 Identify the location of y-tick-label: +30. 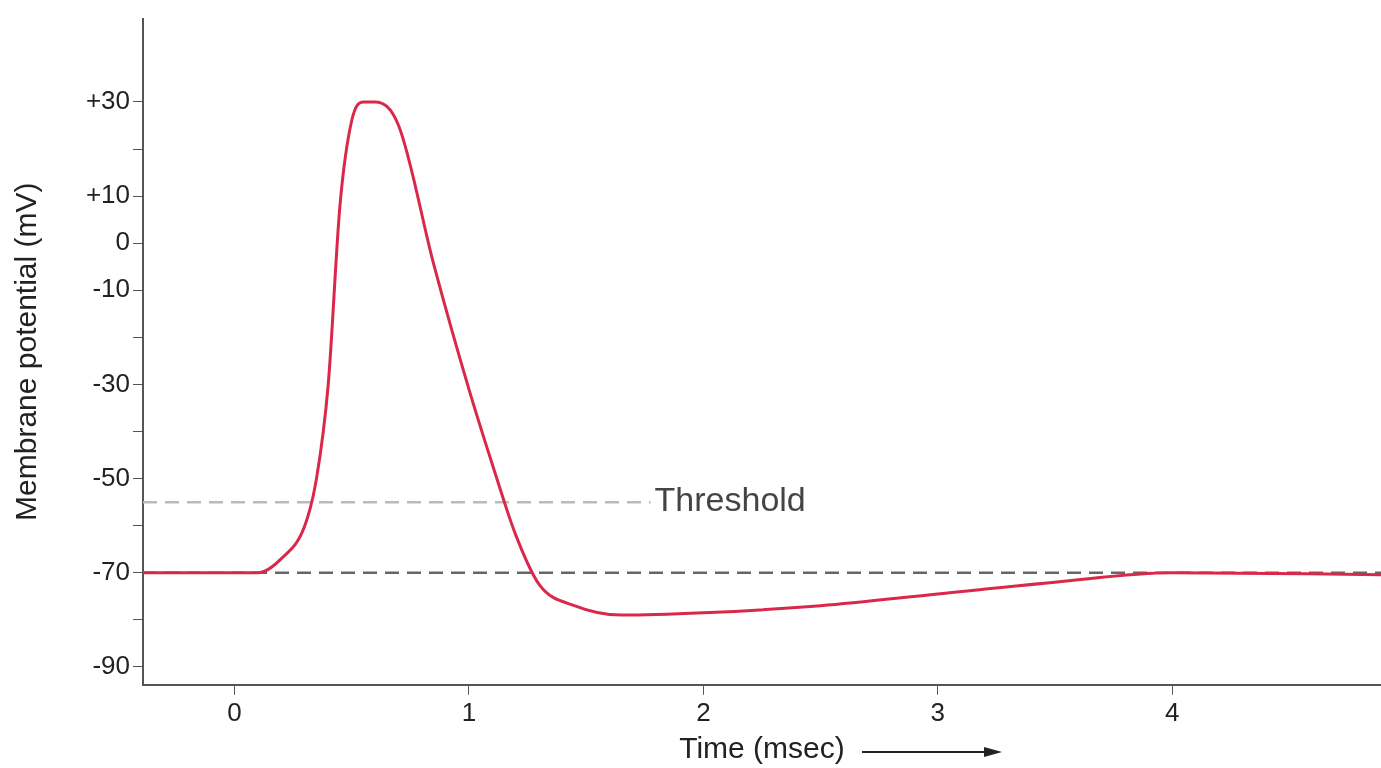
(107, 100).